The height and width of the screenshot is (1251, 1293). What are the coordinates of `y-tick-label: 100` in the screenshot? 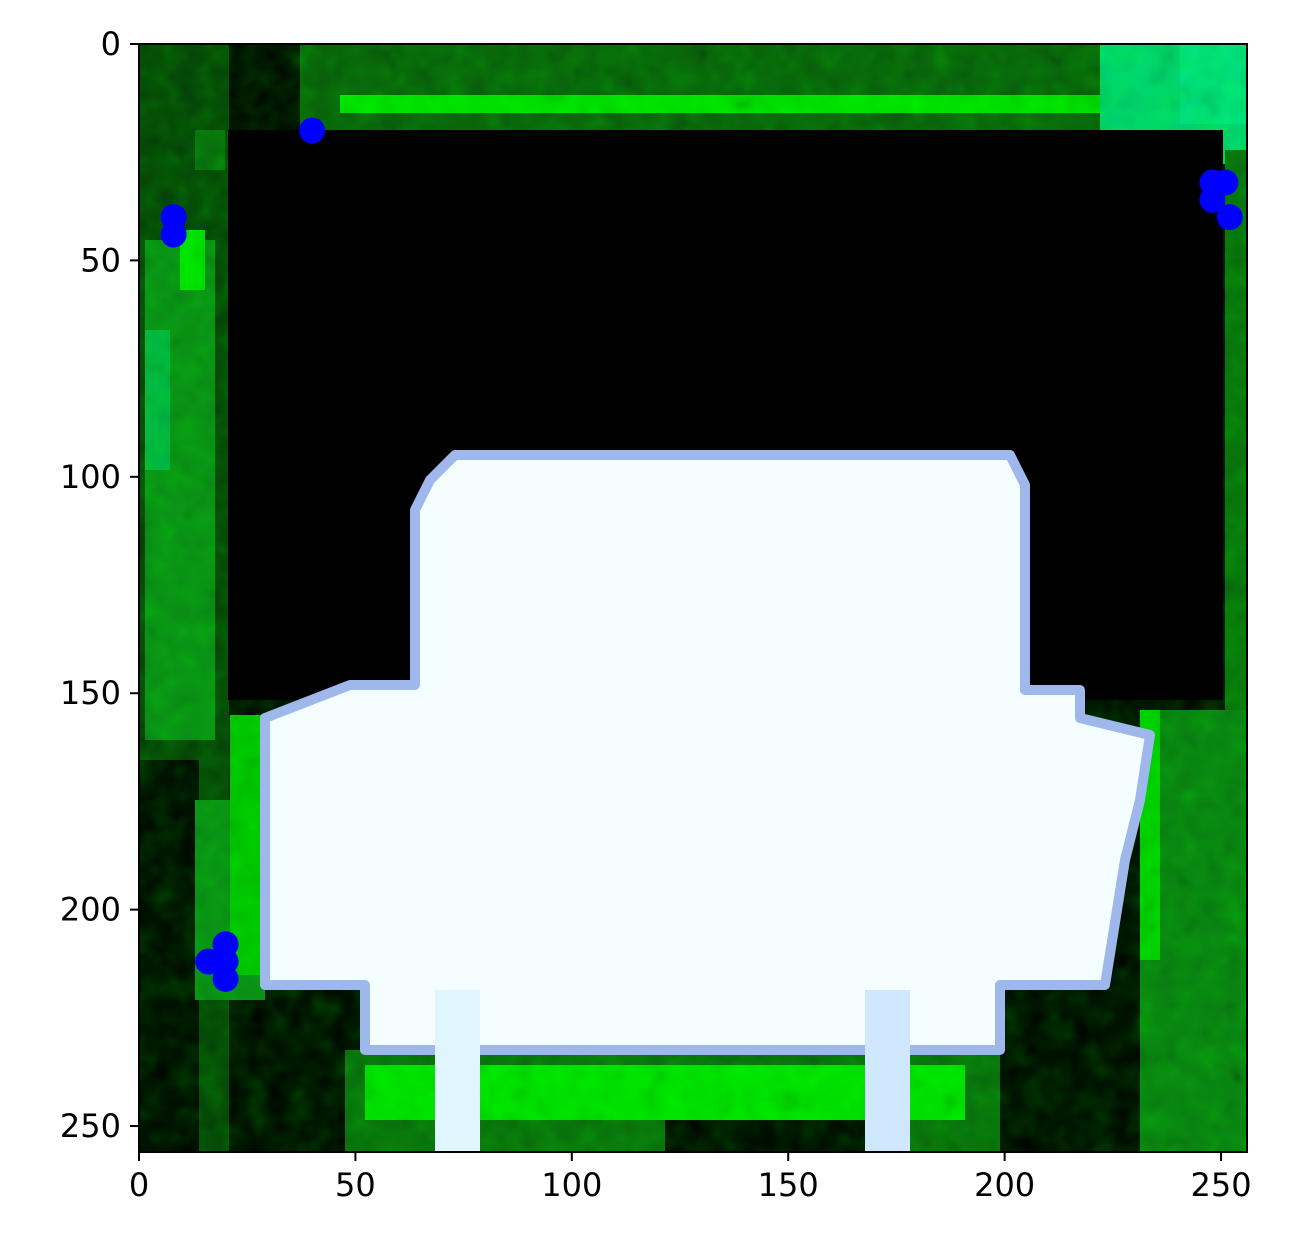 It's located at (90, 477).